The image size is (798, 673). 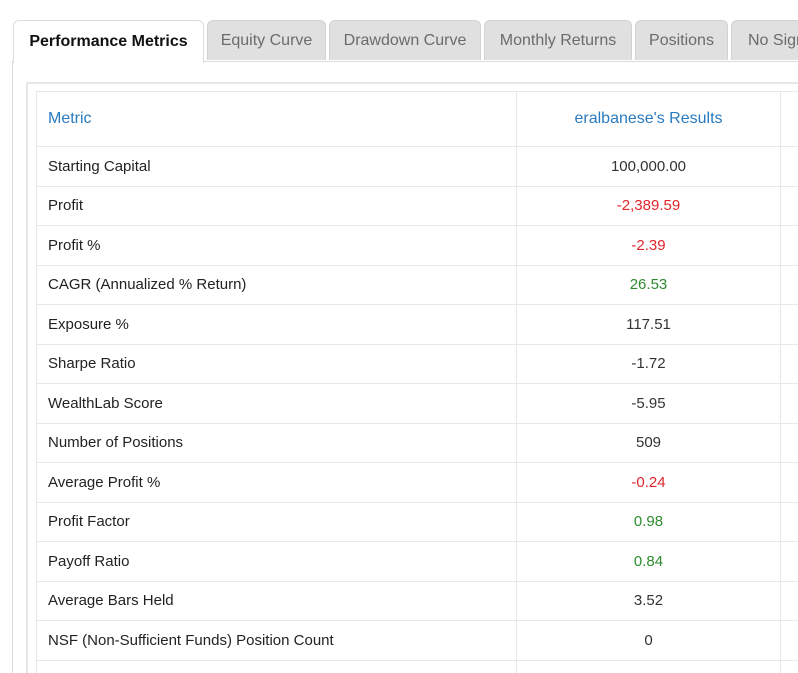 What do you see at coordinates (277, 324) in the screenshot?
I see `metric-name: Exposure %` at bounding box center [277, 324].